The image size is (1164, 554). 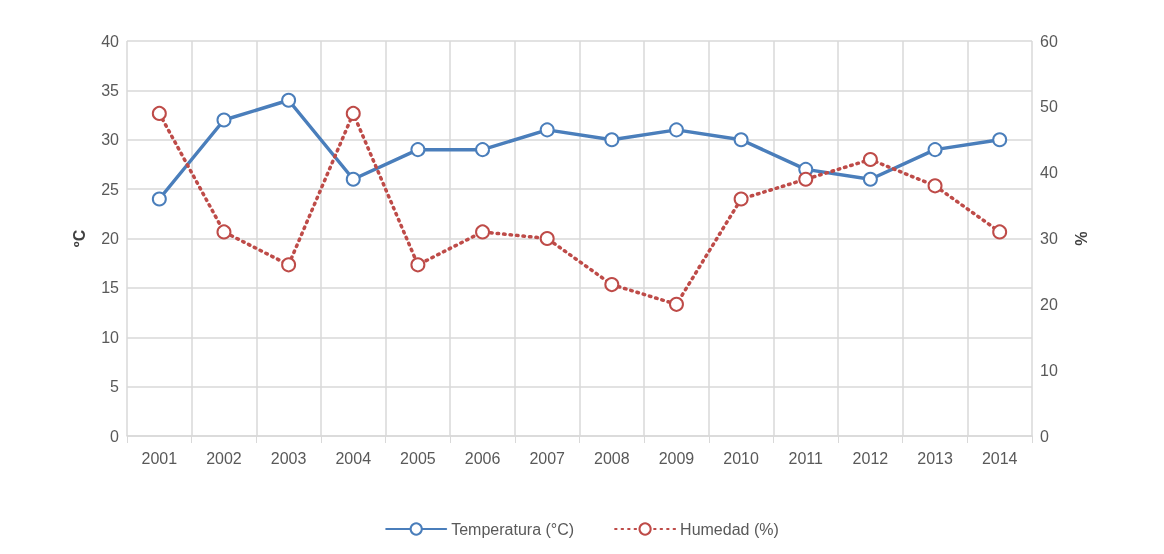 What do you see at coordinates (288, 458) in the screenshot?
I see `x-tick-label: 2003` at bounding box center [288, 458].